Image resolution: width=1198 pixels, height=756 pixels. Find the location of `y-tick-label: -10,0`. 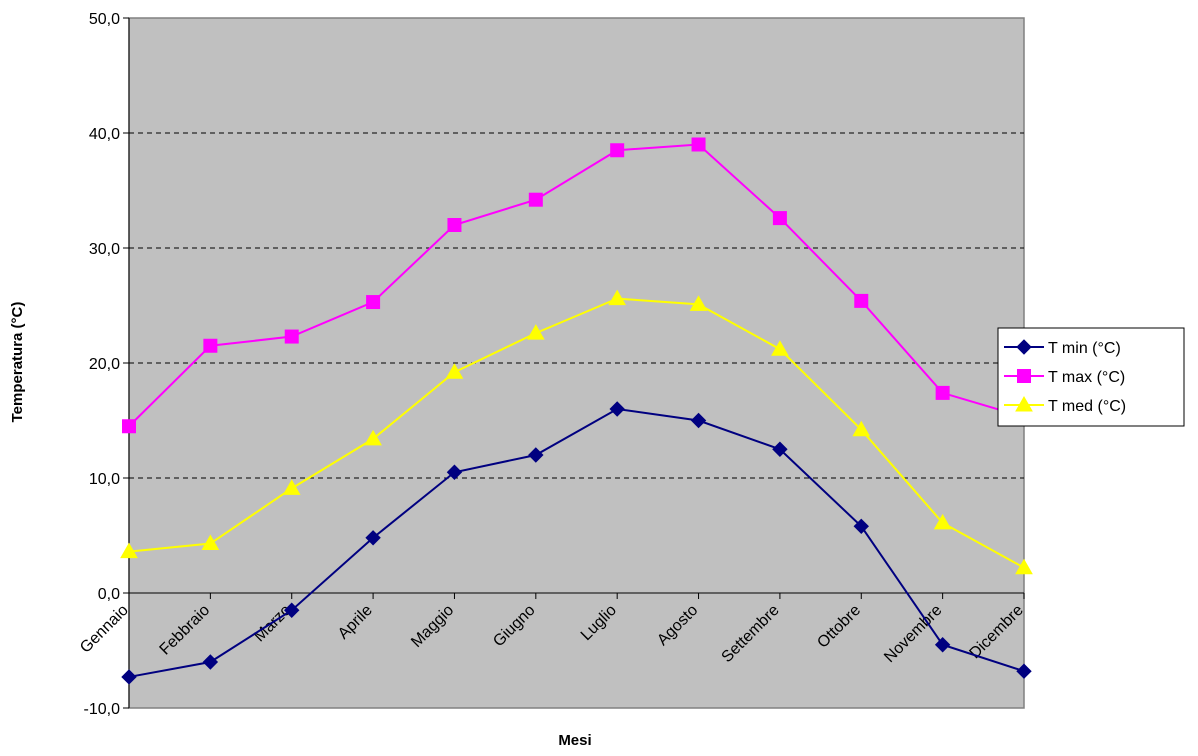

y-tick-label: -10,0 is located at coordinates (102, 709).